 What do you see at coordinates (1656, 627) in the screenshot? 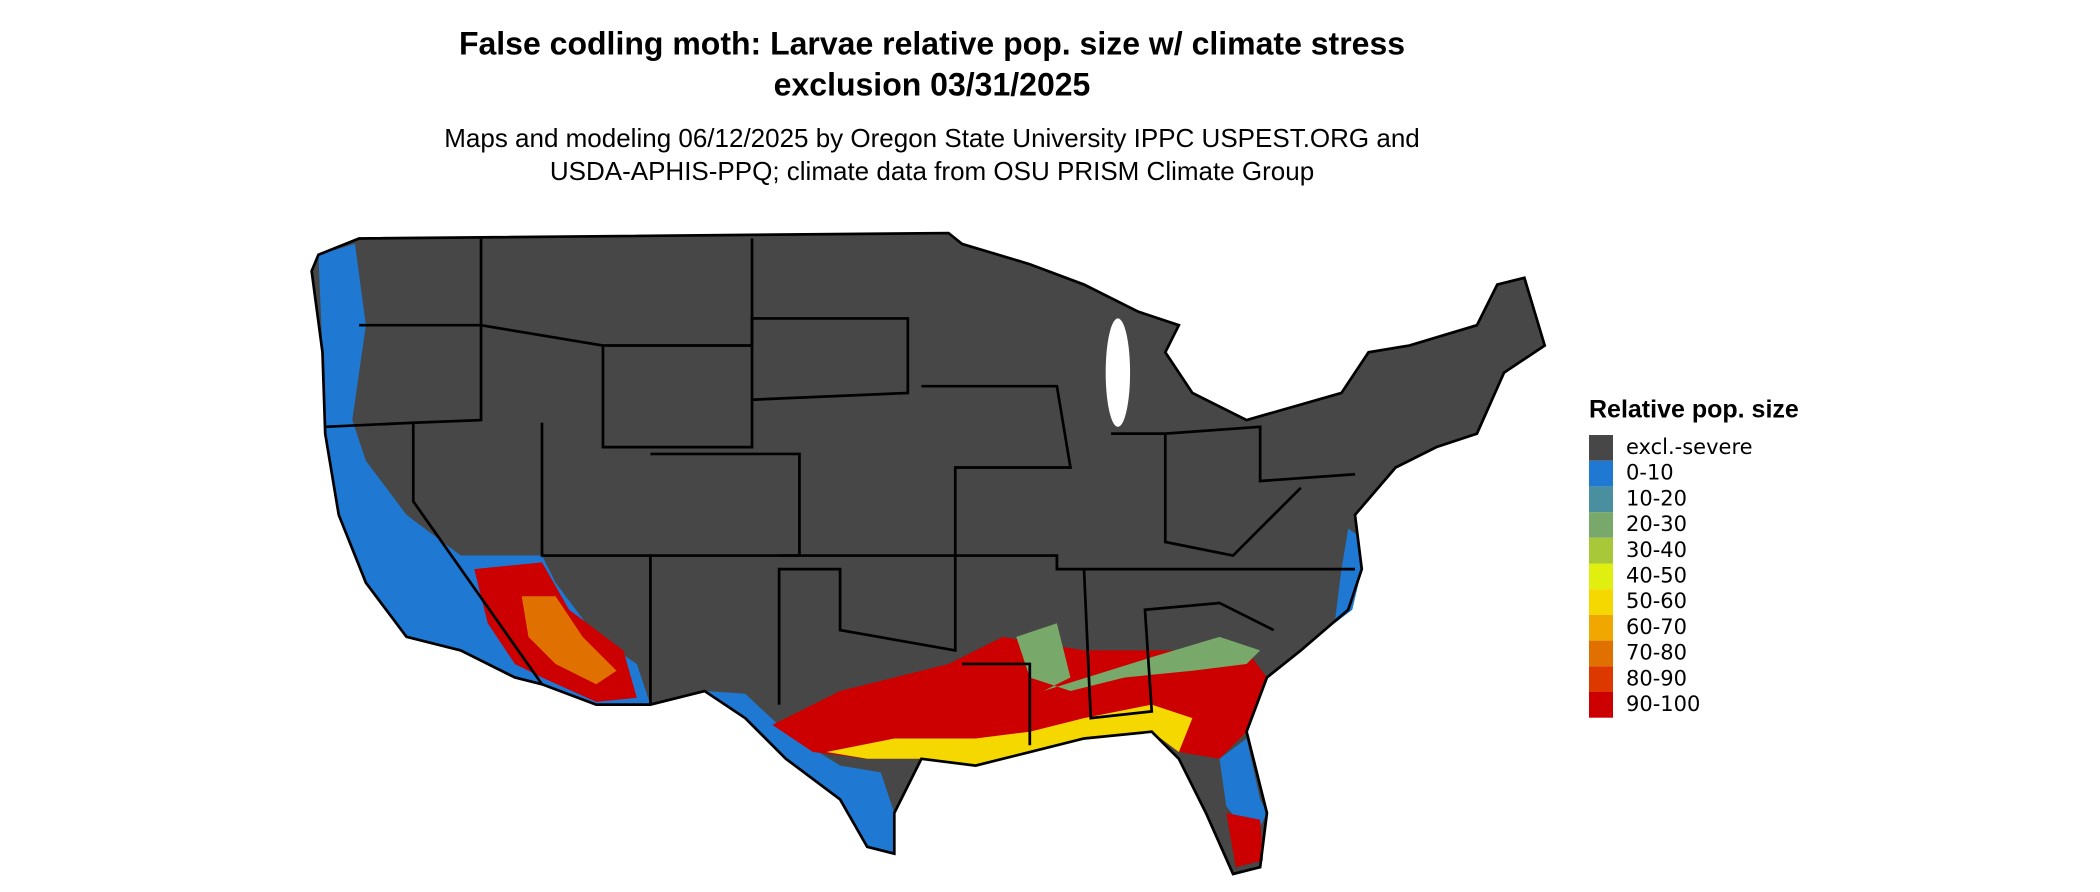
I see `legend-label: 60-70` at bounding box center [1656, 627].